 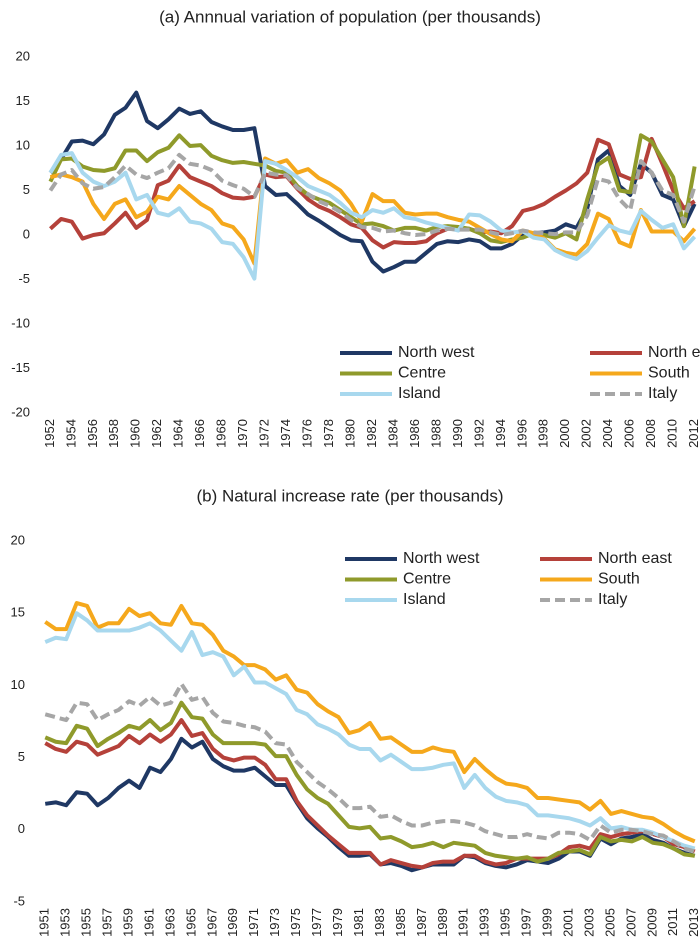 I want to click on y-tick-label: -10, so click(x=20, y=322).